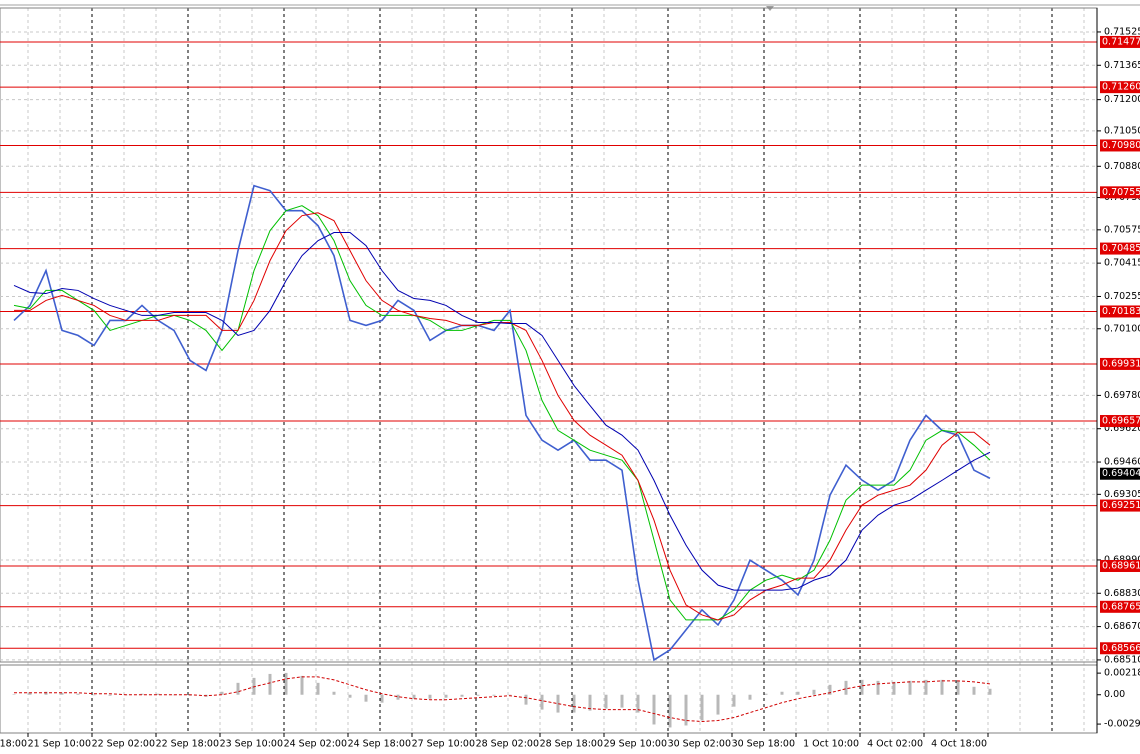  I want to click on y-tick-label: 0.68510, so click(1122, 659).